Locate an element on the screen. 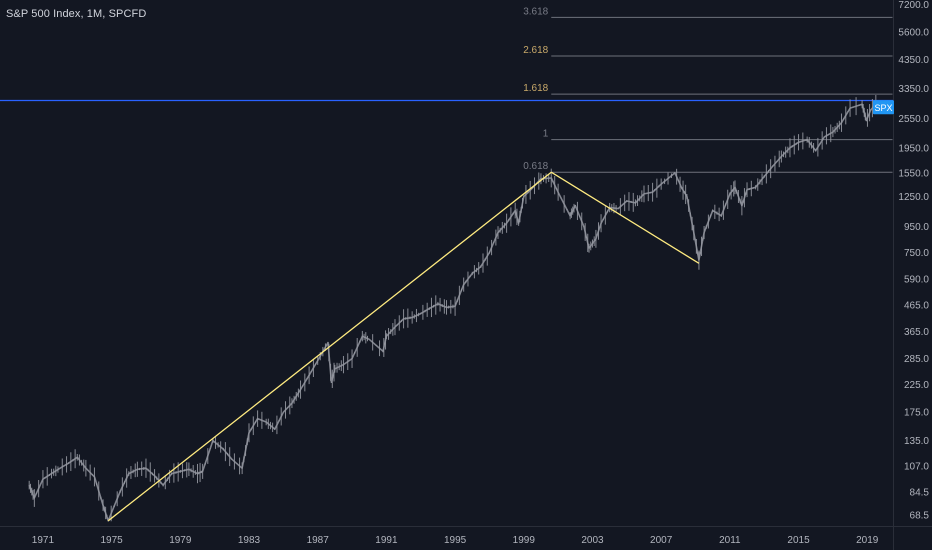  x-tick-label: 1983 is located at coordinates (249, 540).